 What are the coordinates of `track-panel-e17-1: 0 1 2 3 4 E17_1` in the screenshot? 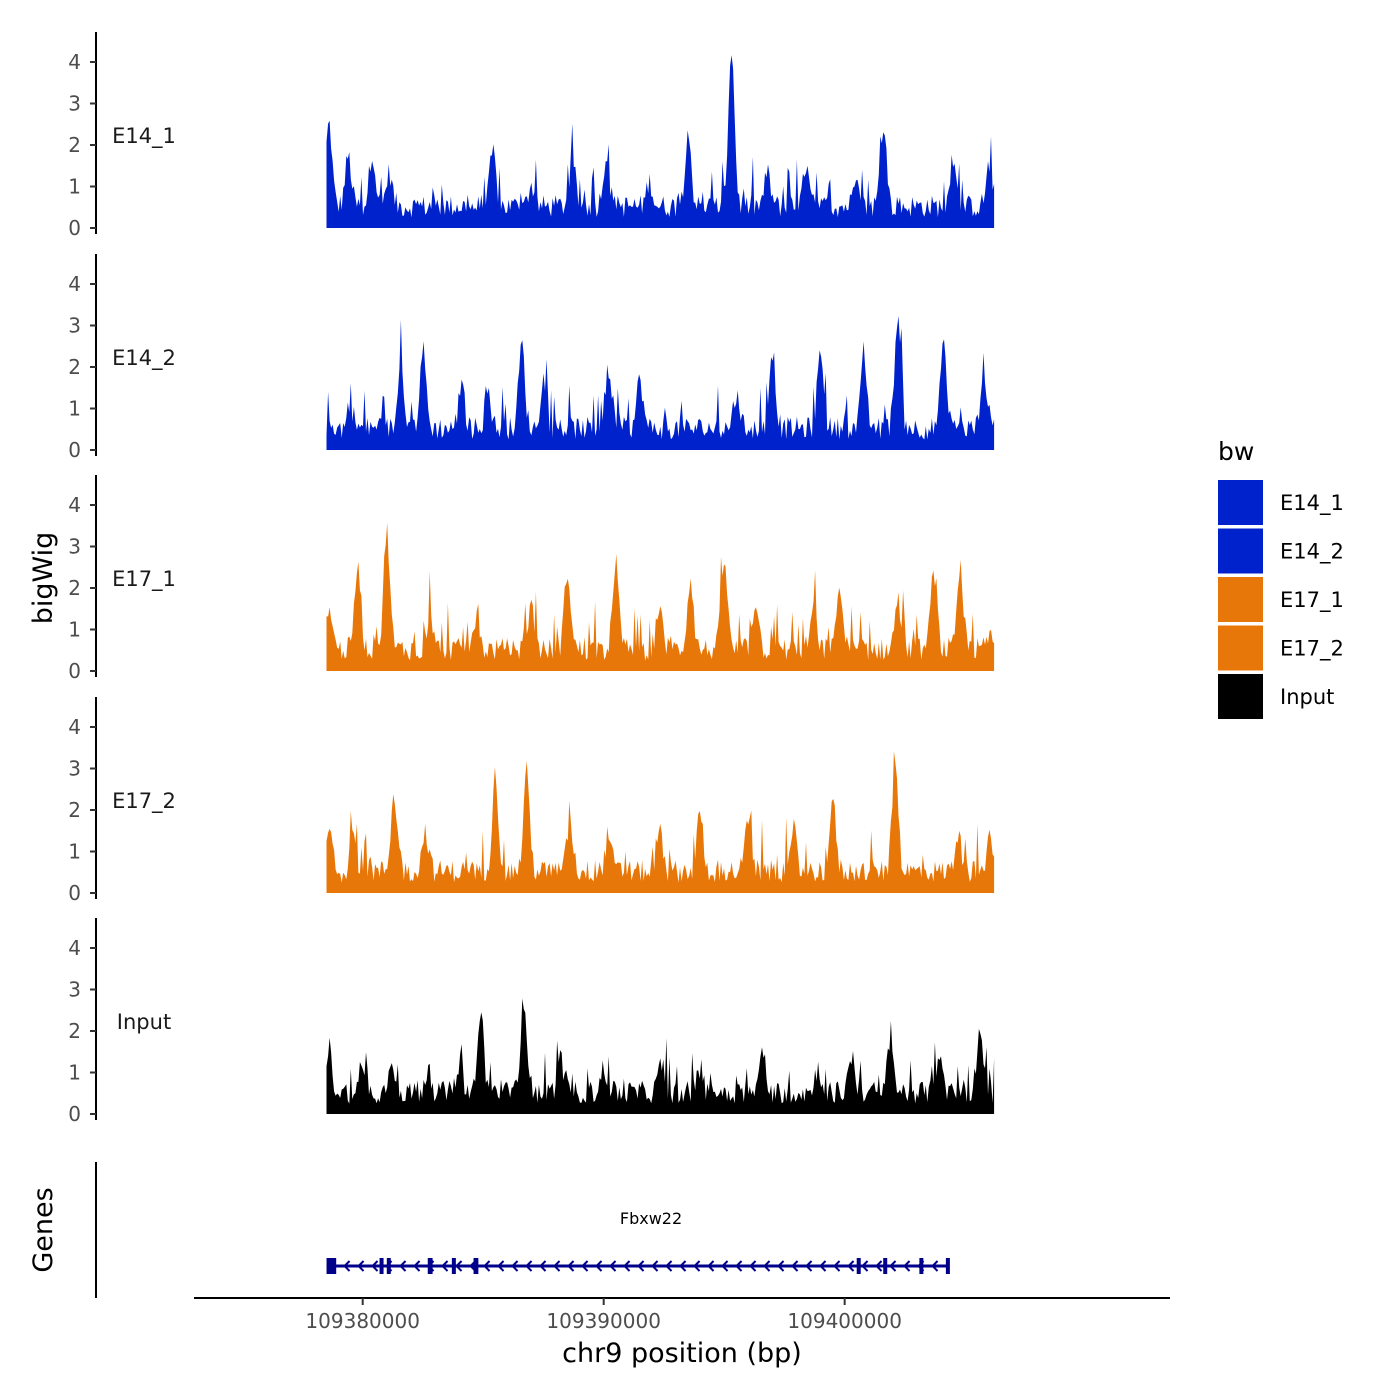 It's located at (531, 579).